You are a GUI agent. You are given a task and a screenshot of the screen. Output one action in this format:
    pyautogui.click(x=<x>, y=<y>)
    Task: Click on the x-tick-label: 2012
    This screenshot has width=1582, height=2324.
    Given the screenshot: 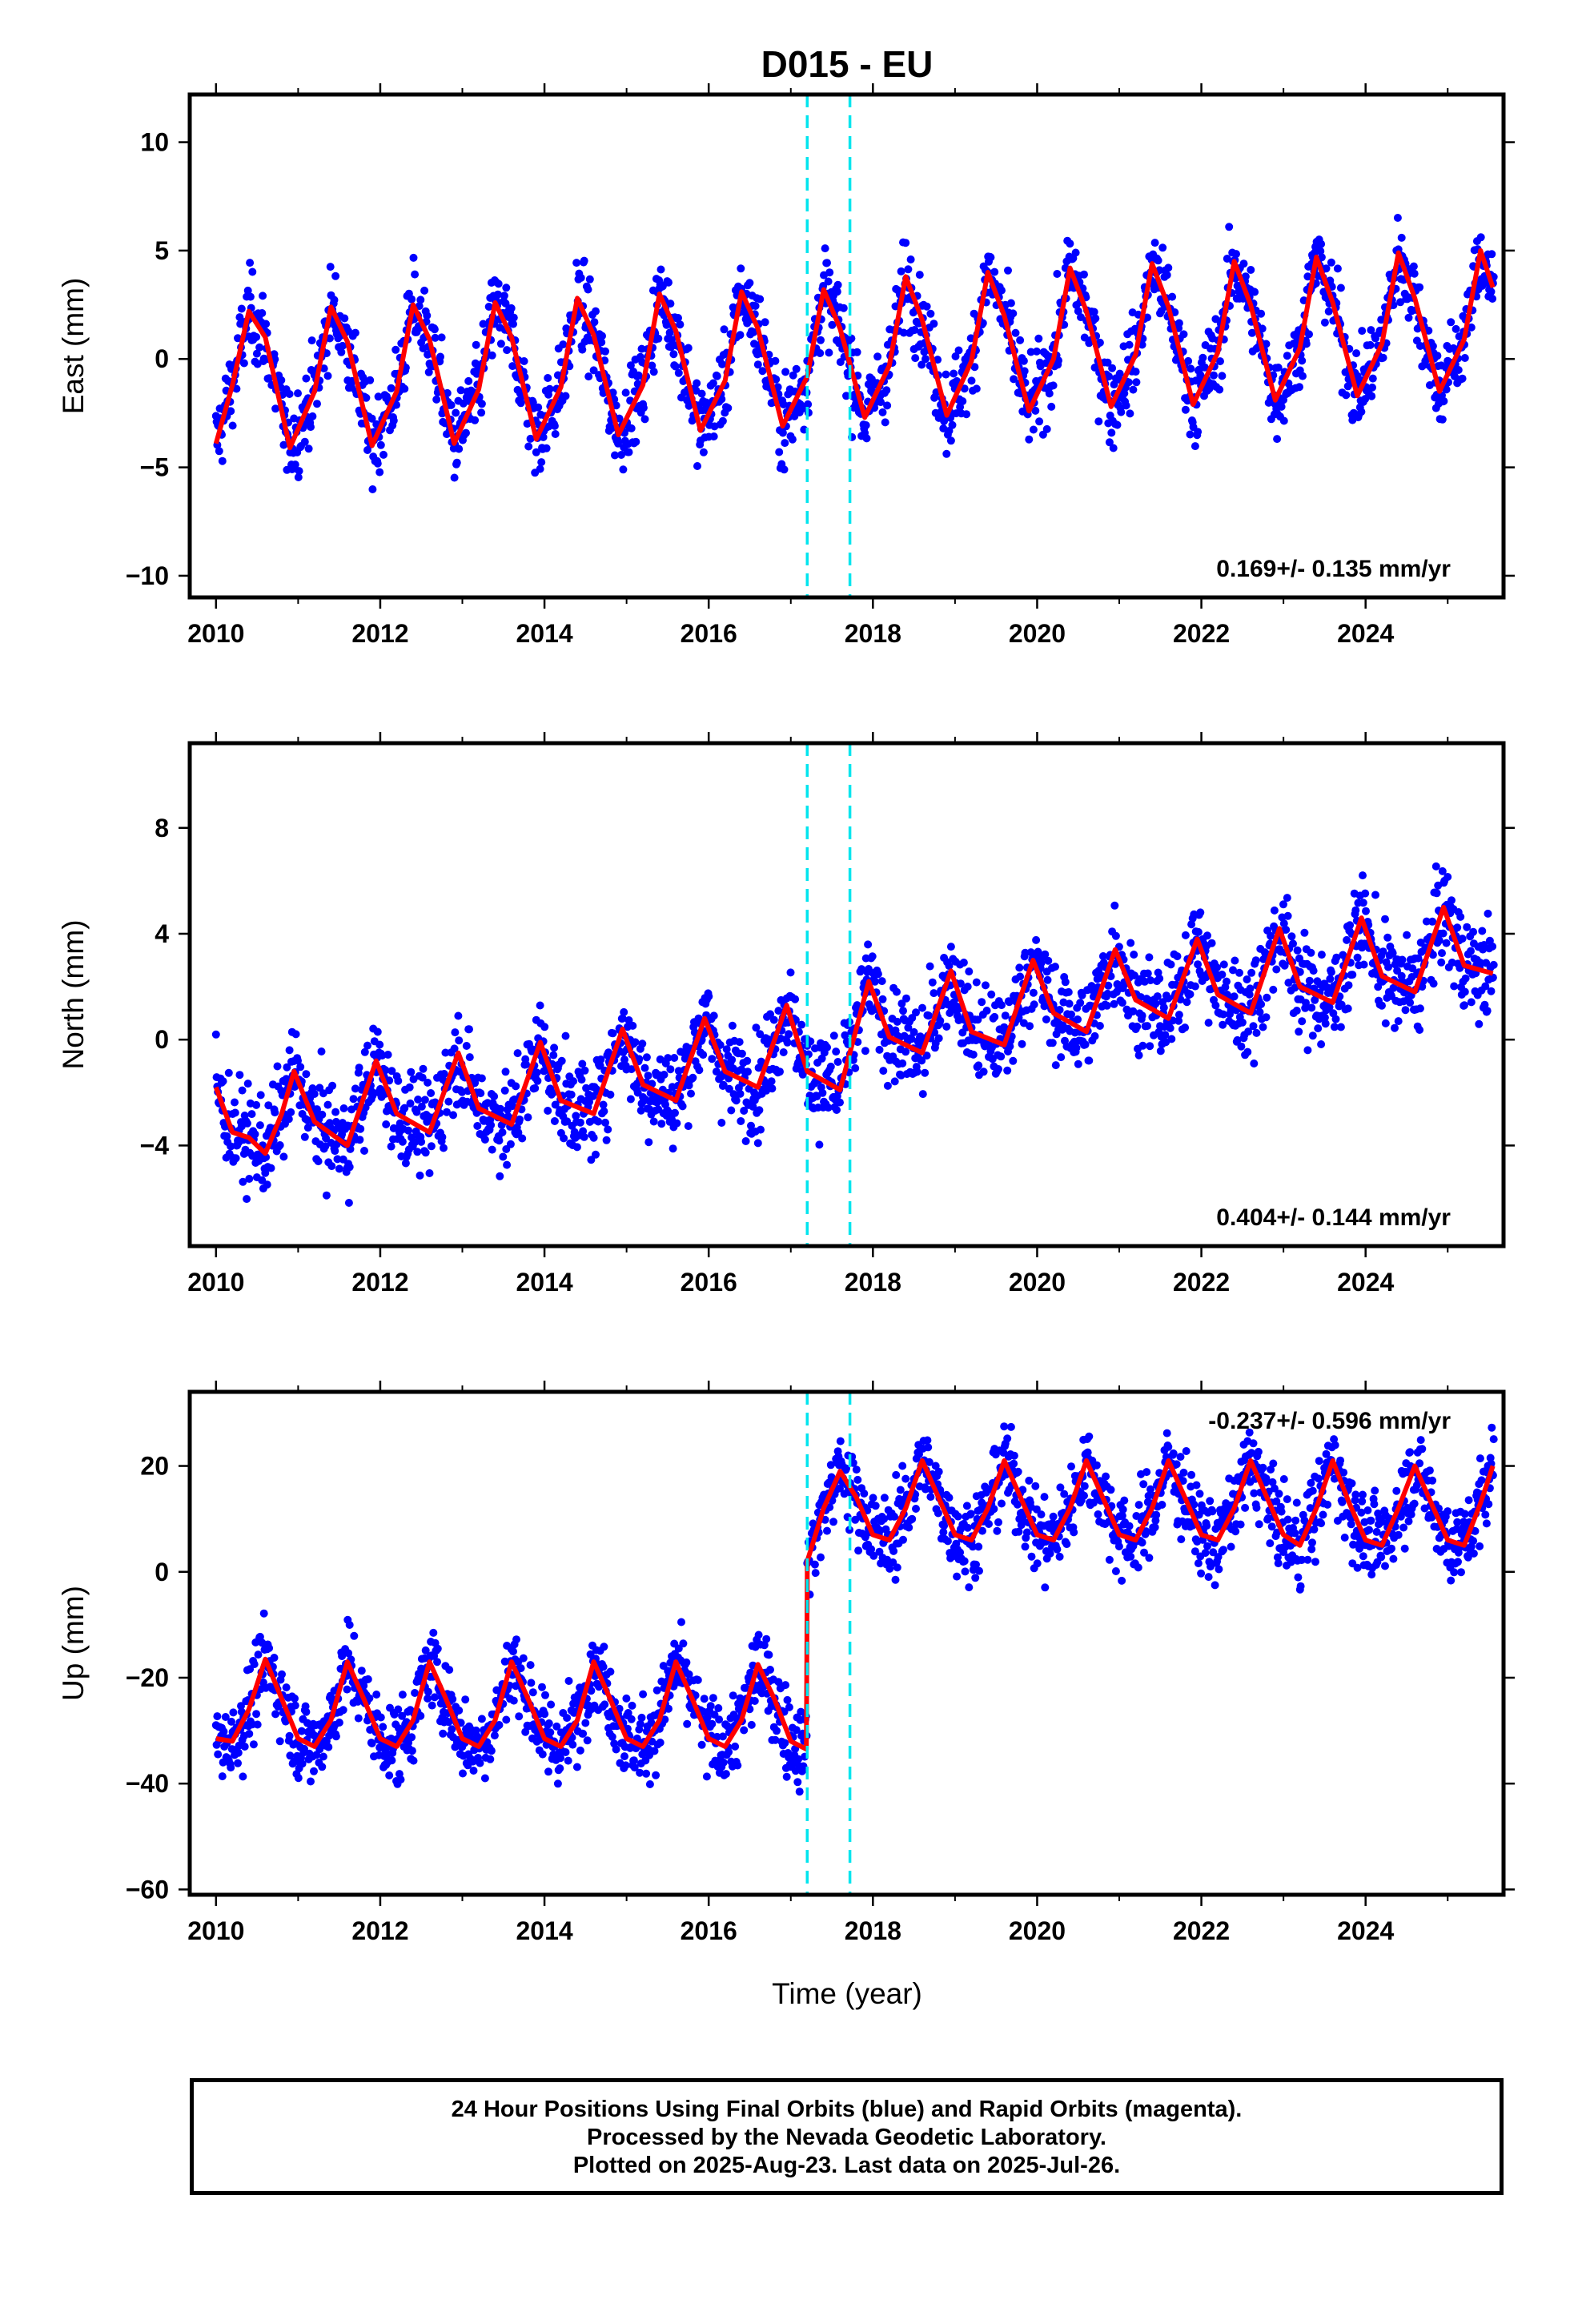 What is the action you would take?
    pyautogui.click(x=379, y=1282)
    